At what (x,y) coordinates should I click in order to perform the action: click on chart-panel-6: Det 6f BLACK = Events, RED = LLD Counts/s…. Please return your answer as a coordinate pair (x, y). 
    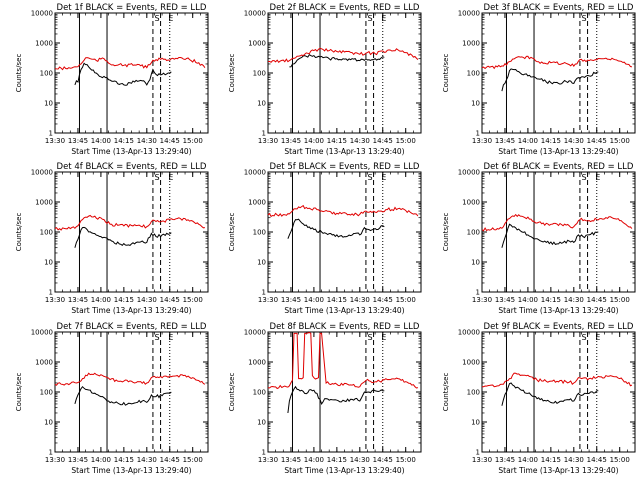
    Looking at the image, I should click on (539, 238).